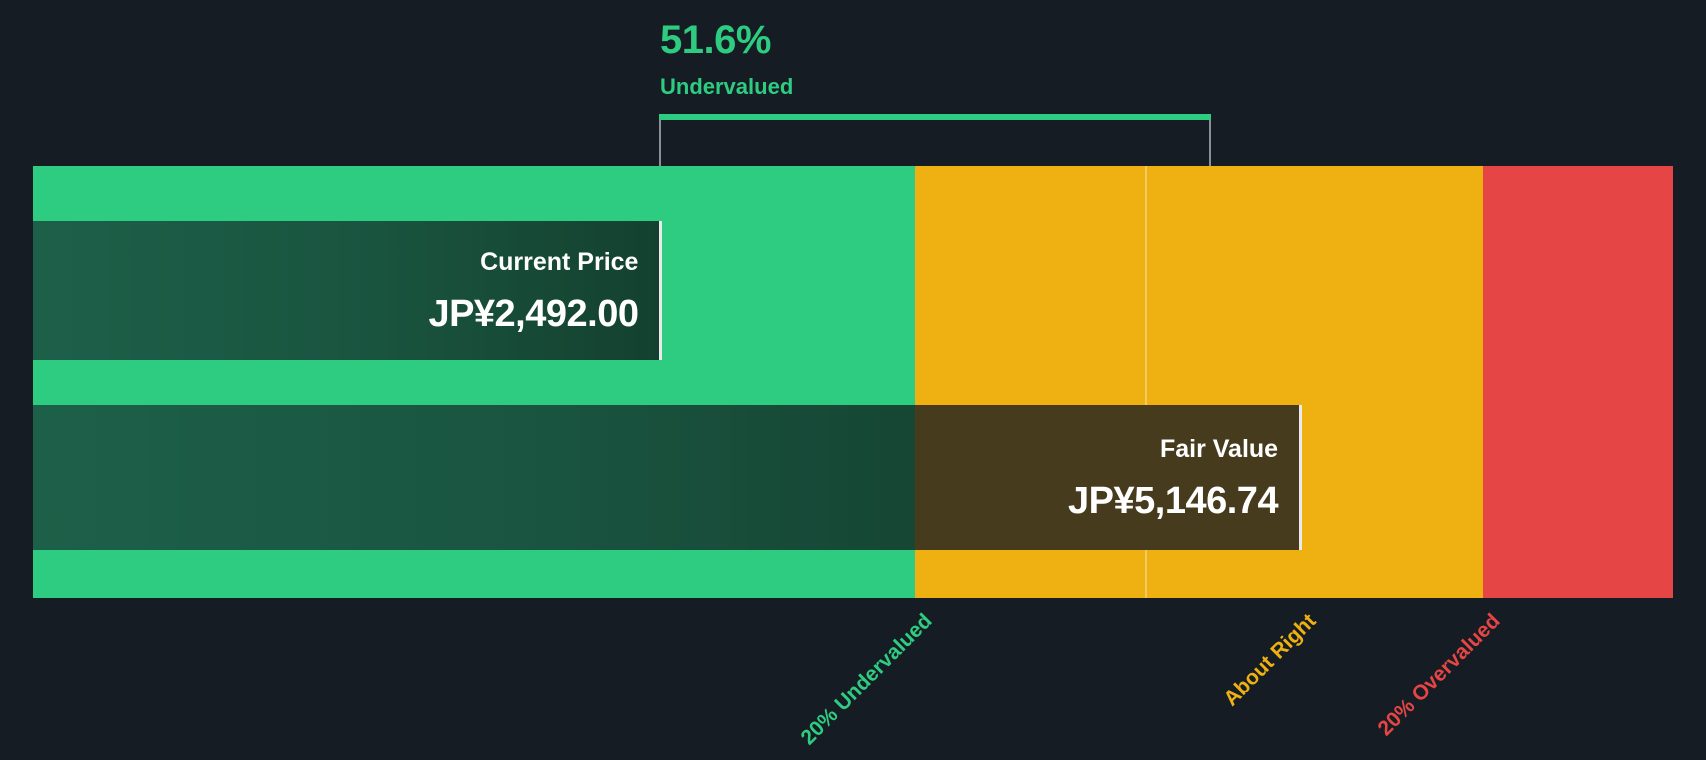 The width and height of the screenshot is (1706, 760). Describe the element at coordinates (661, 290) in the screenshot. I see `current-price-marker` at that location.